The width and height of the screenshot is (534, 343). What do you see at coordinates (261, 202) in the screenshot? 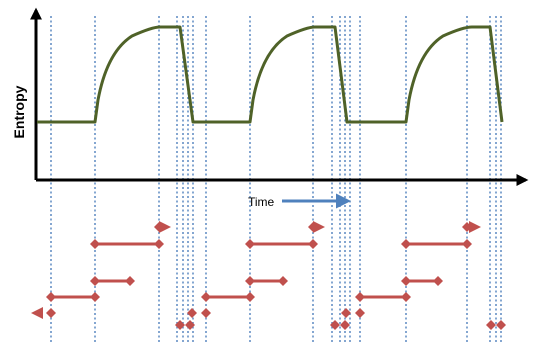
I see `time-label: Time` at bounding box center [261, 202].